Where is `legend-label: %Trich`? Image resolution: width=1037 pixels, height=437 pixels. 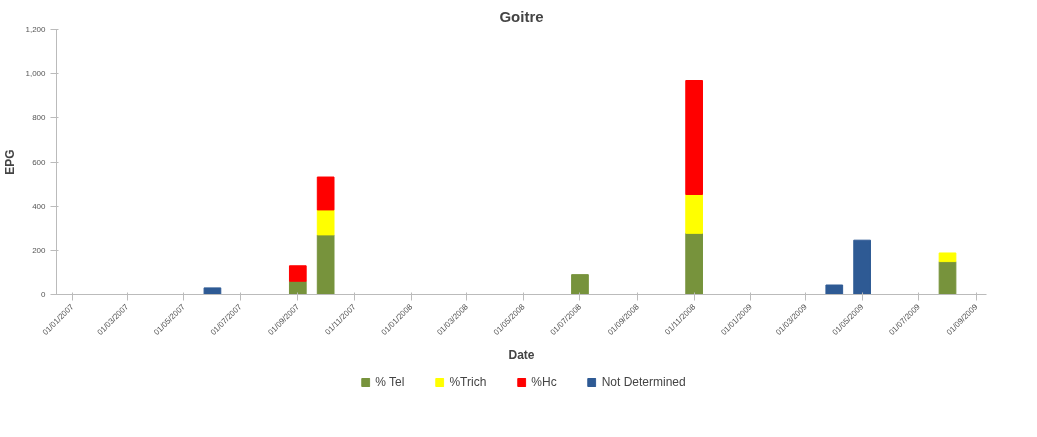
legend-label: %Trich is located at coordinates (468, 382).